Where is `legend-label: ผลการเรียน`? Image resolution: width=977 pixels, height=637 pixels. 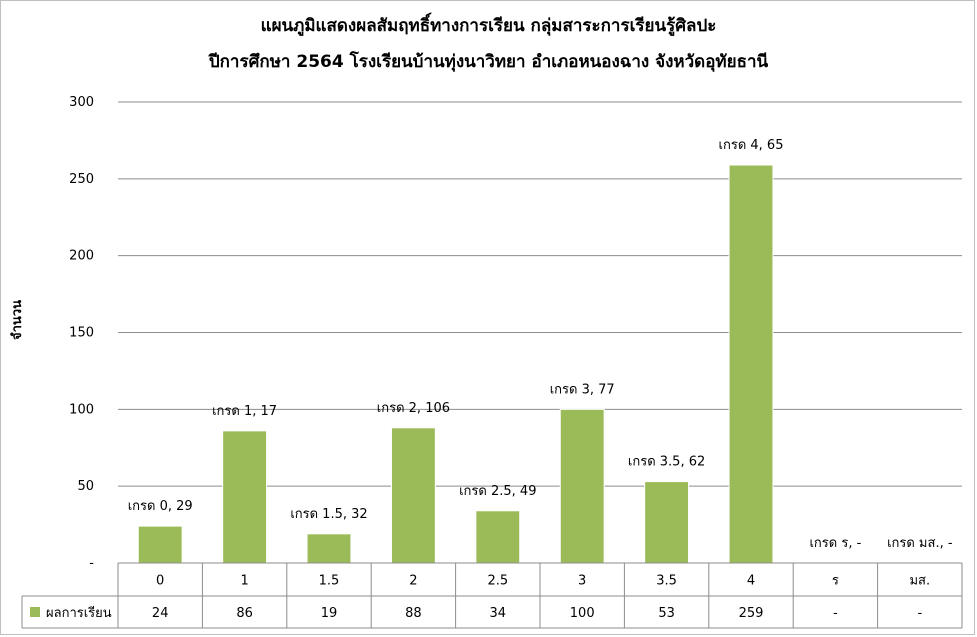
legend-label: ผลการเรียน is located at coordinates (79, 613).